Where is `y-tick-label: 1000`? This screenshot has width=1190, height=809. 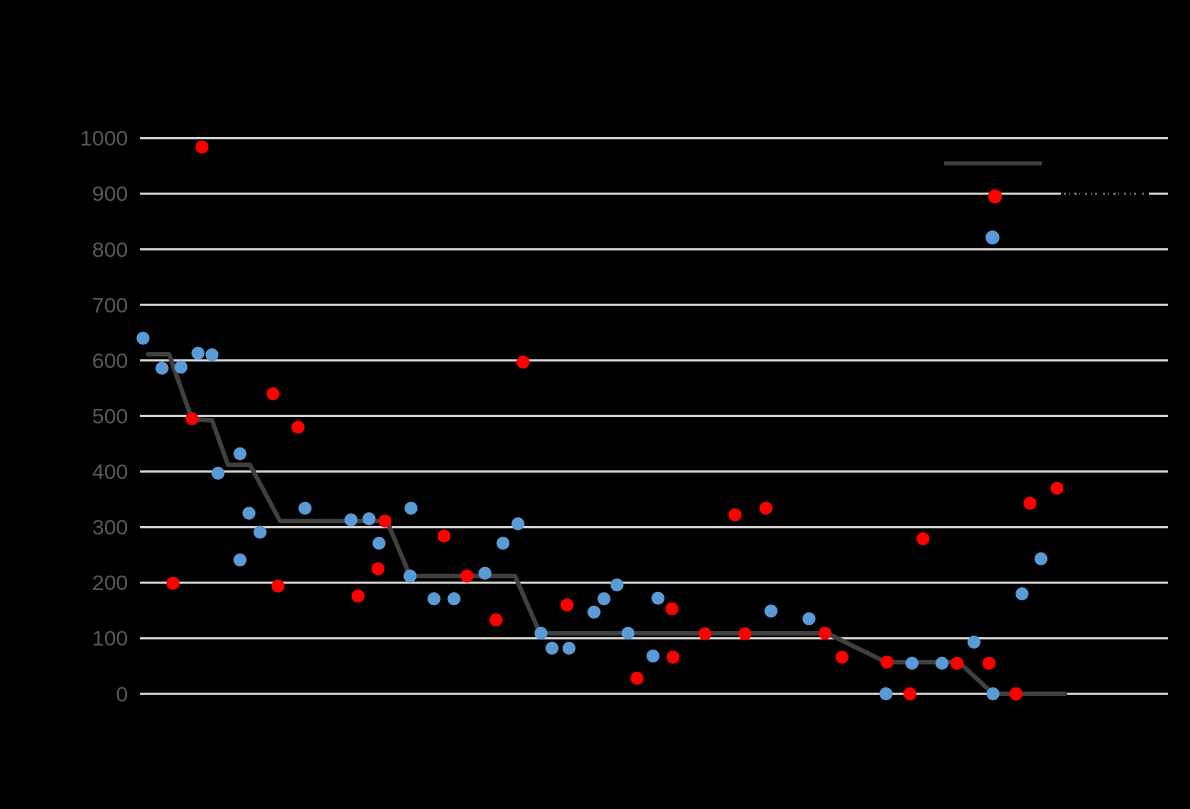 y-tick-label: 1000 is located at coordinates (104, 139).